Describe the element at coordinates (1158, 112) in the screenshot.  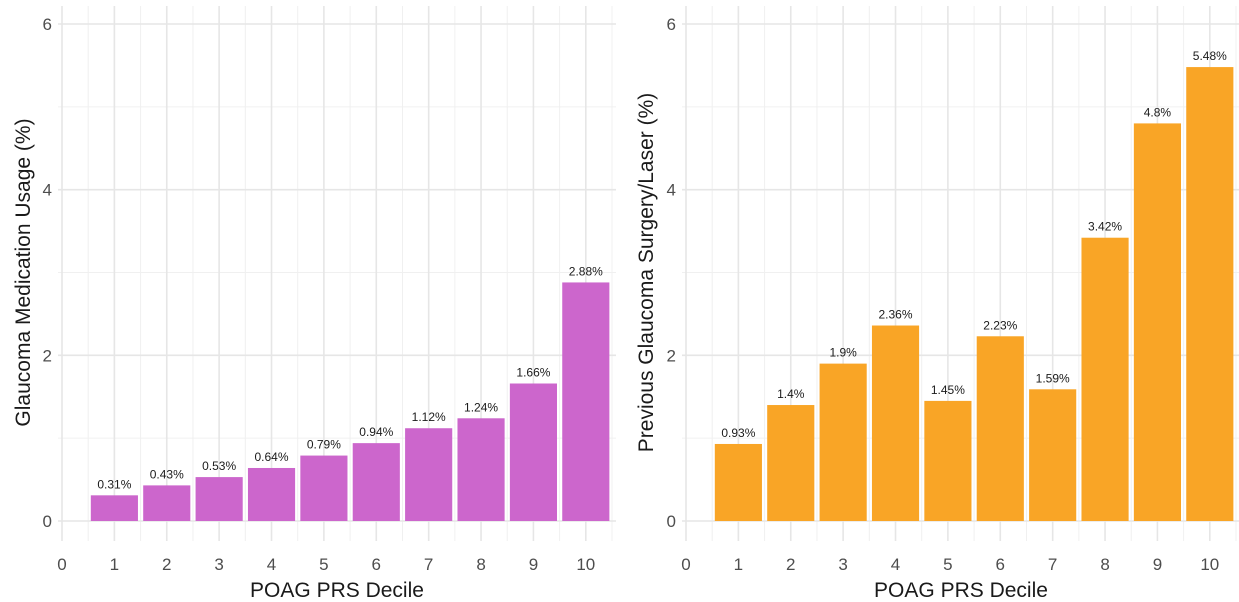
I see `data-label-decile-9: 4.8%` at that location.